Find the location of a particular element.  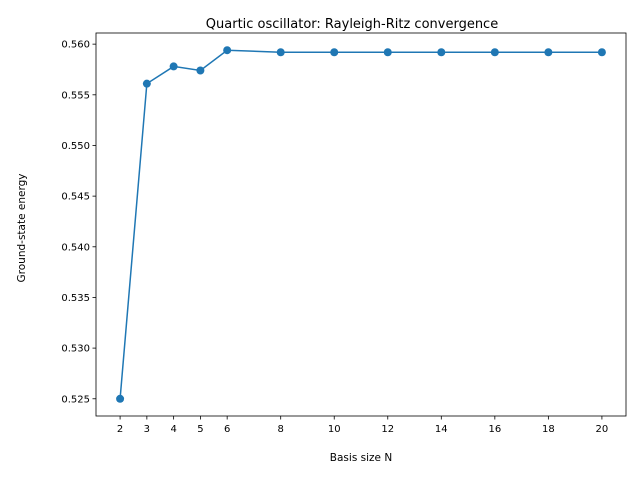

y-axis-ticks: 0.525 0.530 0.535 0.540 0.545 0.550 0.555 0.560 is located at coordinates (78, 222).